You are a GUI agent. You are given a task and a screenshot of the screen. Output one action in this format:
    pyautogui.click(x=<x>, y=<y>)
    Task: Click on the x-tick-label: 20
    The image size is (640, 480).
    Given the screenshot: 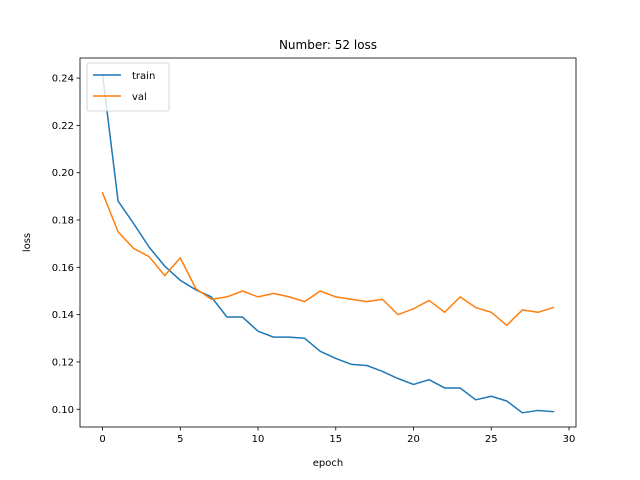 What is the action you would take?
    pyautogui.click(x=413, y=439)
    